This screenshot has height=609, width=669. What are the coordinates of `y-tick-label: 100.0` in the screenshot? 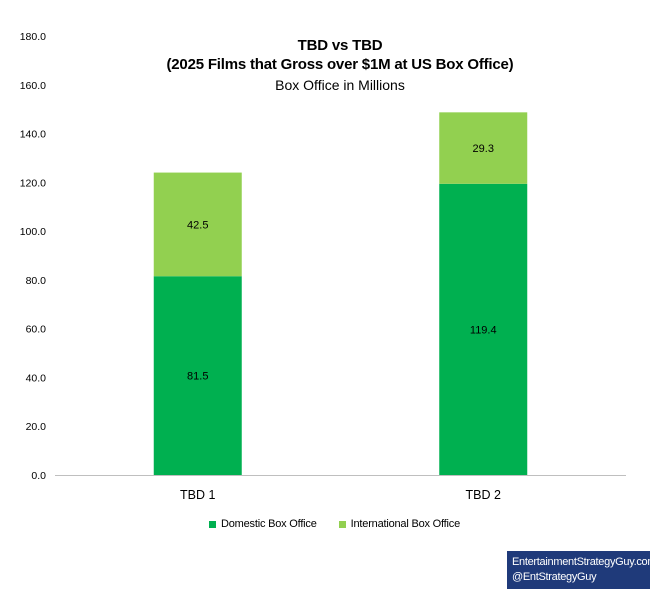 It's located at (33, 232).